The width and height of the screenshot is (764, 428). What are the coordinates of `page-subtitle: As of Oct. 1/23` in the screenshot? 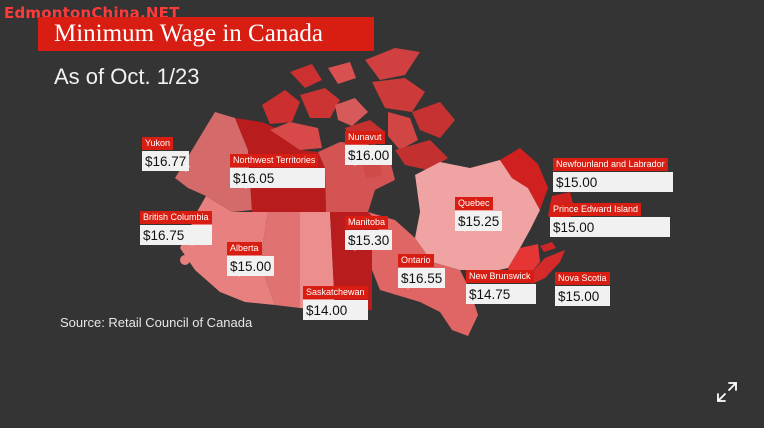 It's located at (127, 76).